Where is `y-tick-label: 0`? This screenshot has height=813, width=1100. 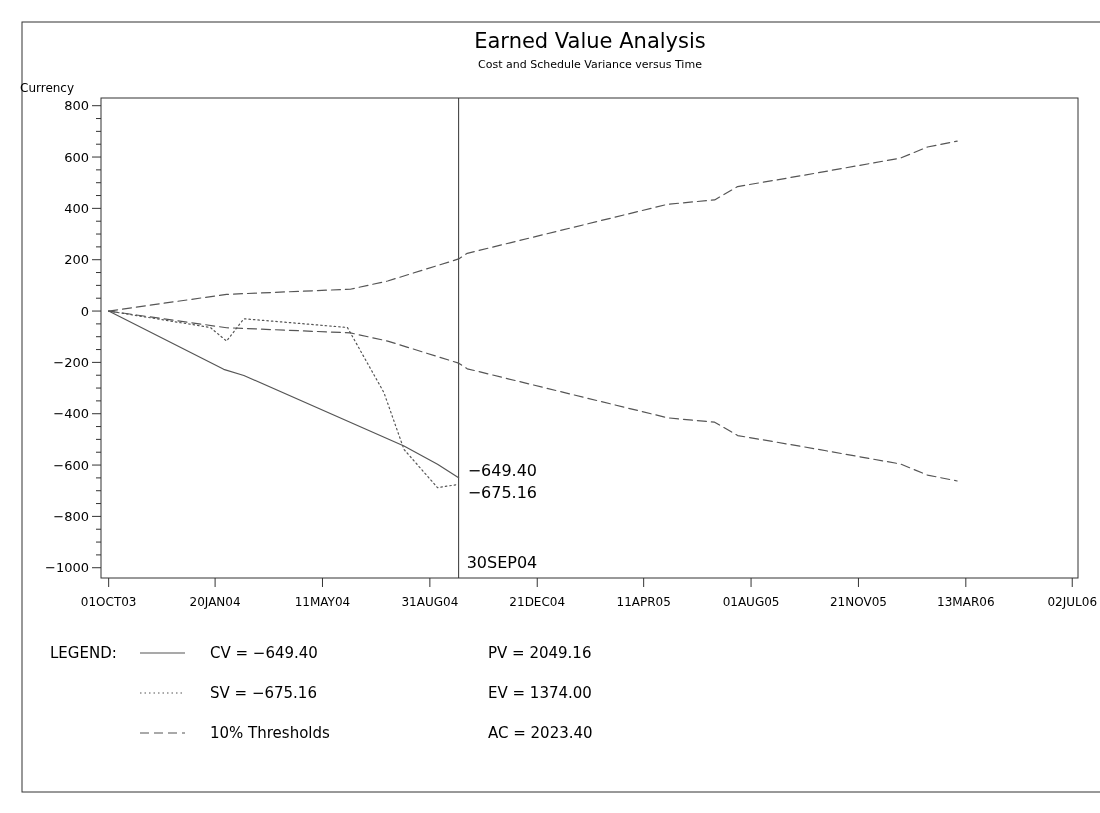
y-tick-label: 0 is located at coordinates (84, 311).